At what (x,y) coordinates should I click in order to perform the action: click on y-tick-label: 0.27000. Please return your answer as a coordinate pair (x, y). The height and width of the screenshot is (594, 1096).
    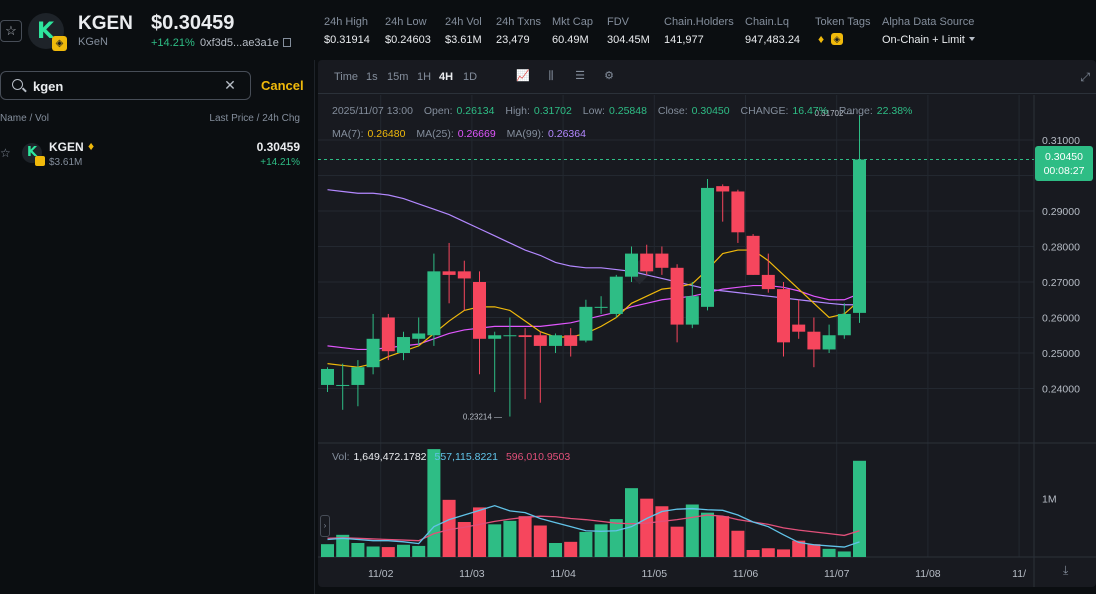
    Looking at the image, I should click on (1061, 283).